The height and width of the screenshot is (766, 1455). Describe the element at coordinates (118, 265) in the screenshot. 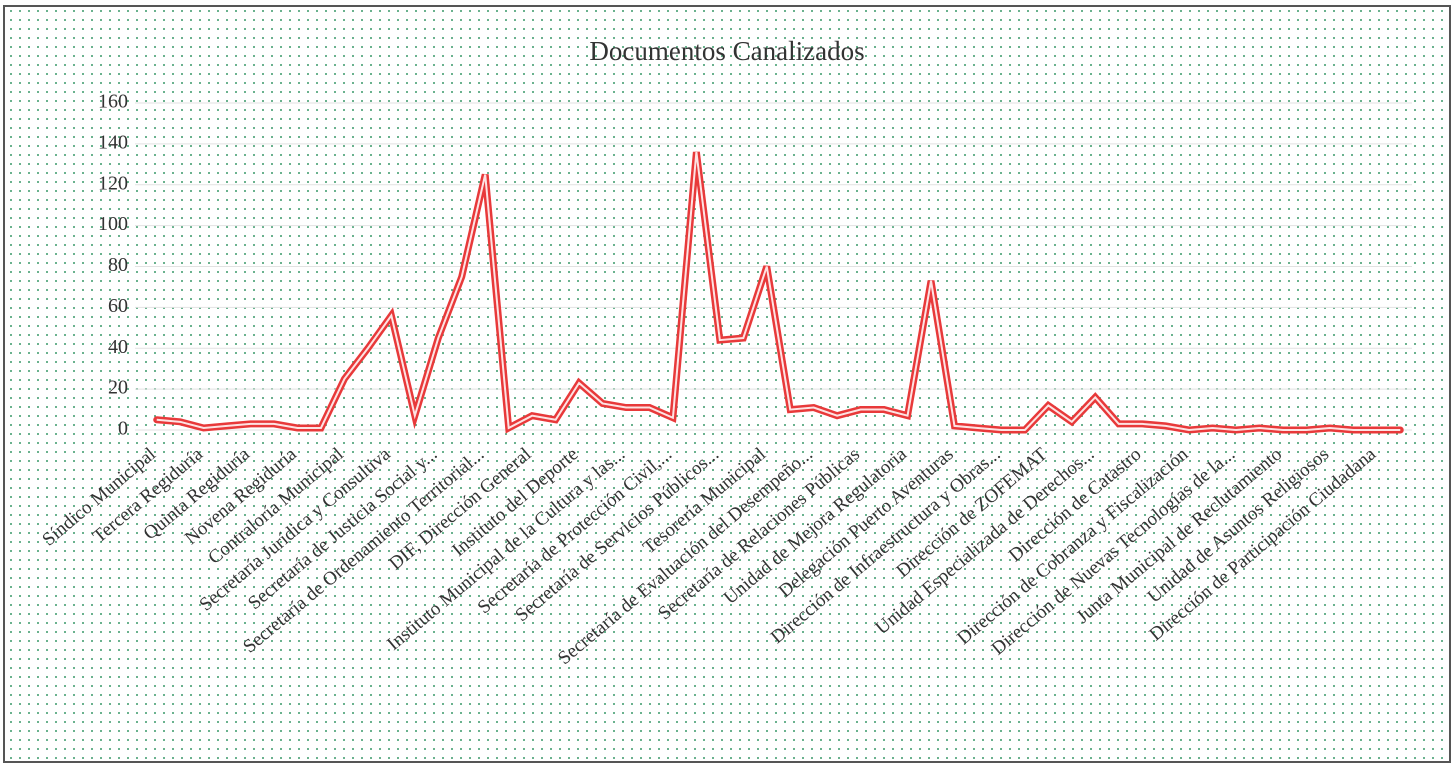

I see `y-tick-label: 80` at that location.